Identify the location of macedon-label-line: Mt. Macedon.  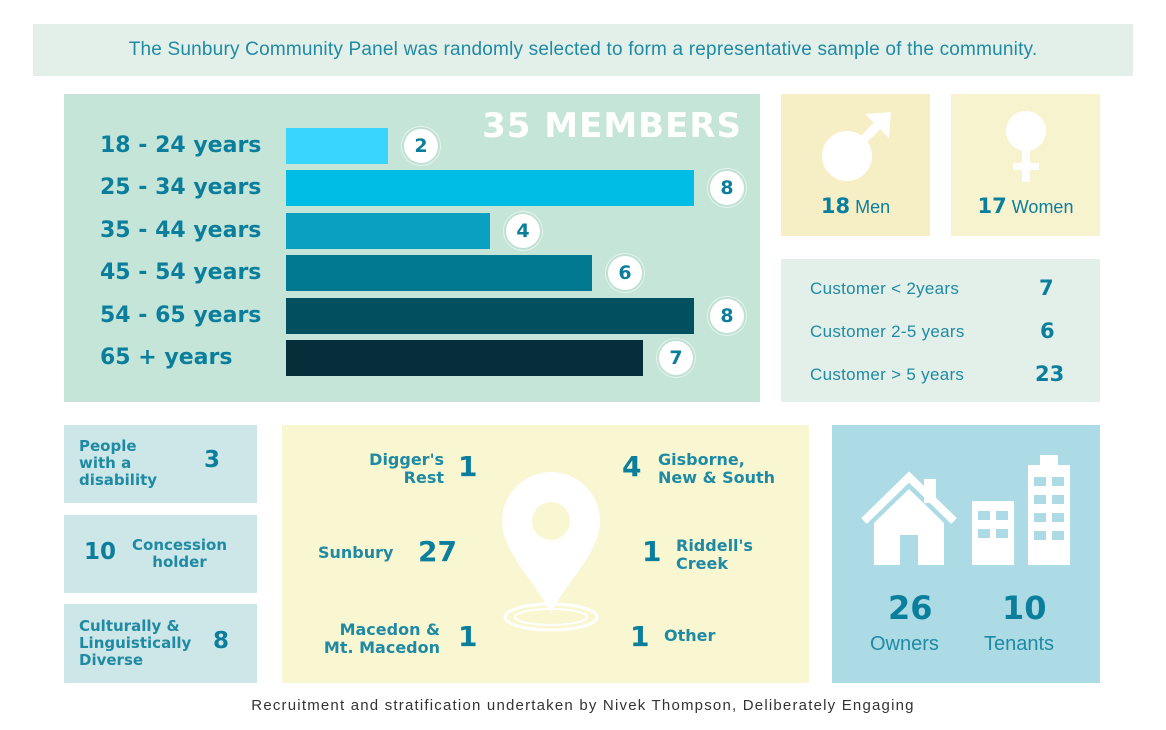
(381, 647).